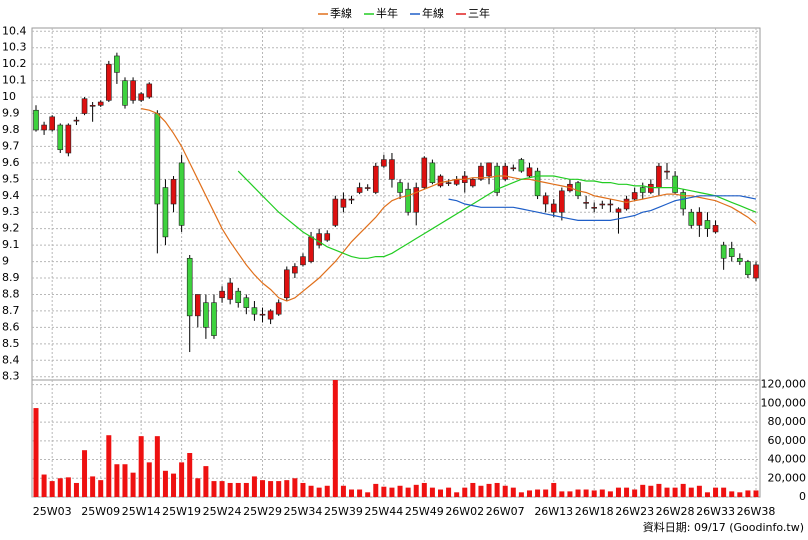 The width and height of the screenshot is (808, 540). I want to click on y-tick-label: 8.9, so click(11, 277).